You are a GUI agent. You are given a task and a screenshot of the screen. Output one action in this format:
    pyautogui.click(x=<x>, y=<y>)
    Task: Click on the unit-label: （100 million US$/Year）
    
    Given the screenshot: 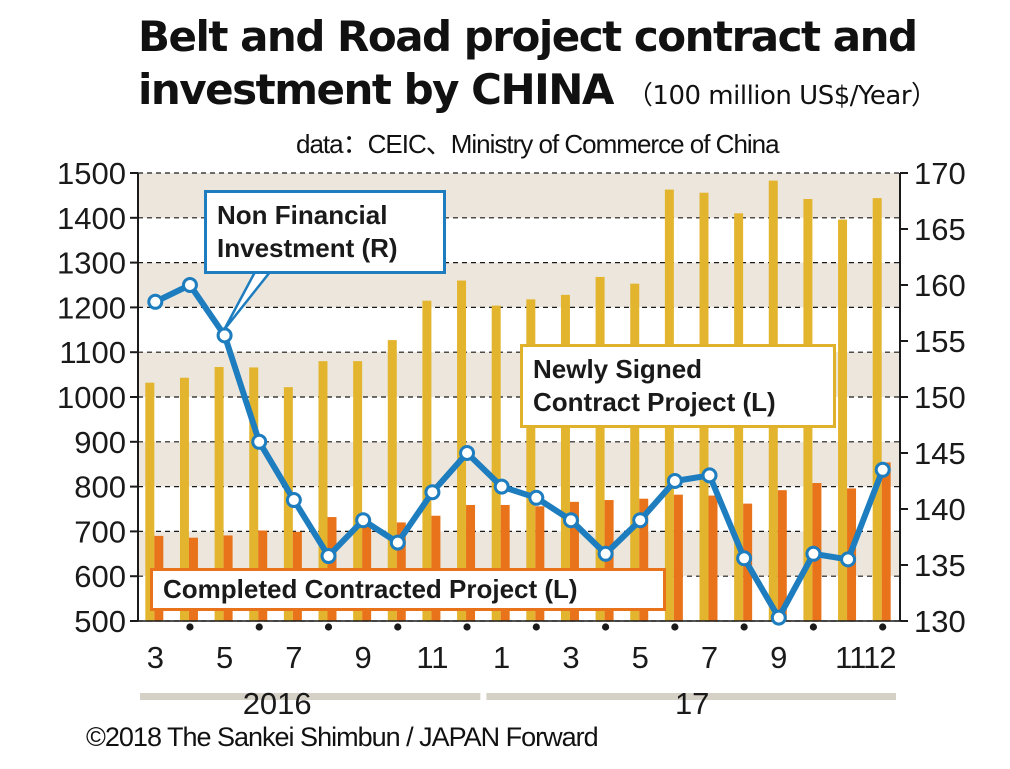 What is the action you would take?
    pyautogui.click(x=781, y=96)
    